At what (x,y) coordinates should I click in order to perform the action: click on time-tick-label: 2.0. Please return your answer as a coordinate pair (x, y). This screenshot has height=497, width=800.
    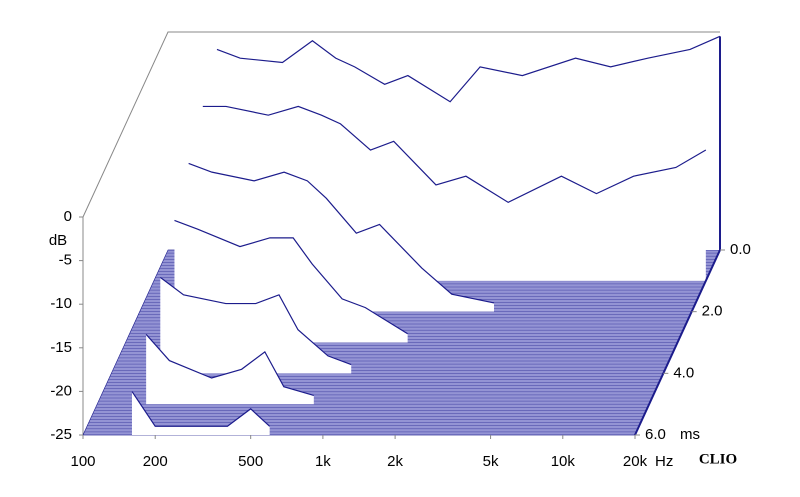
    Looking at the image, I should click on (712, 311).